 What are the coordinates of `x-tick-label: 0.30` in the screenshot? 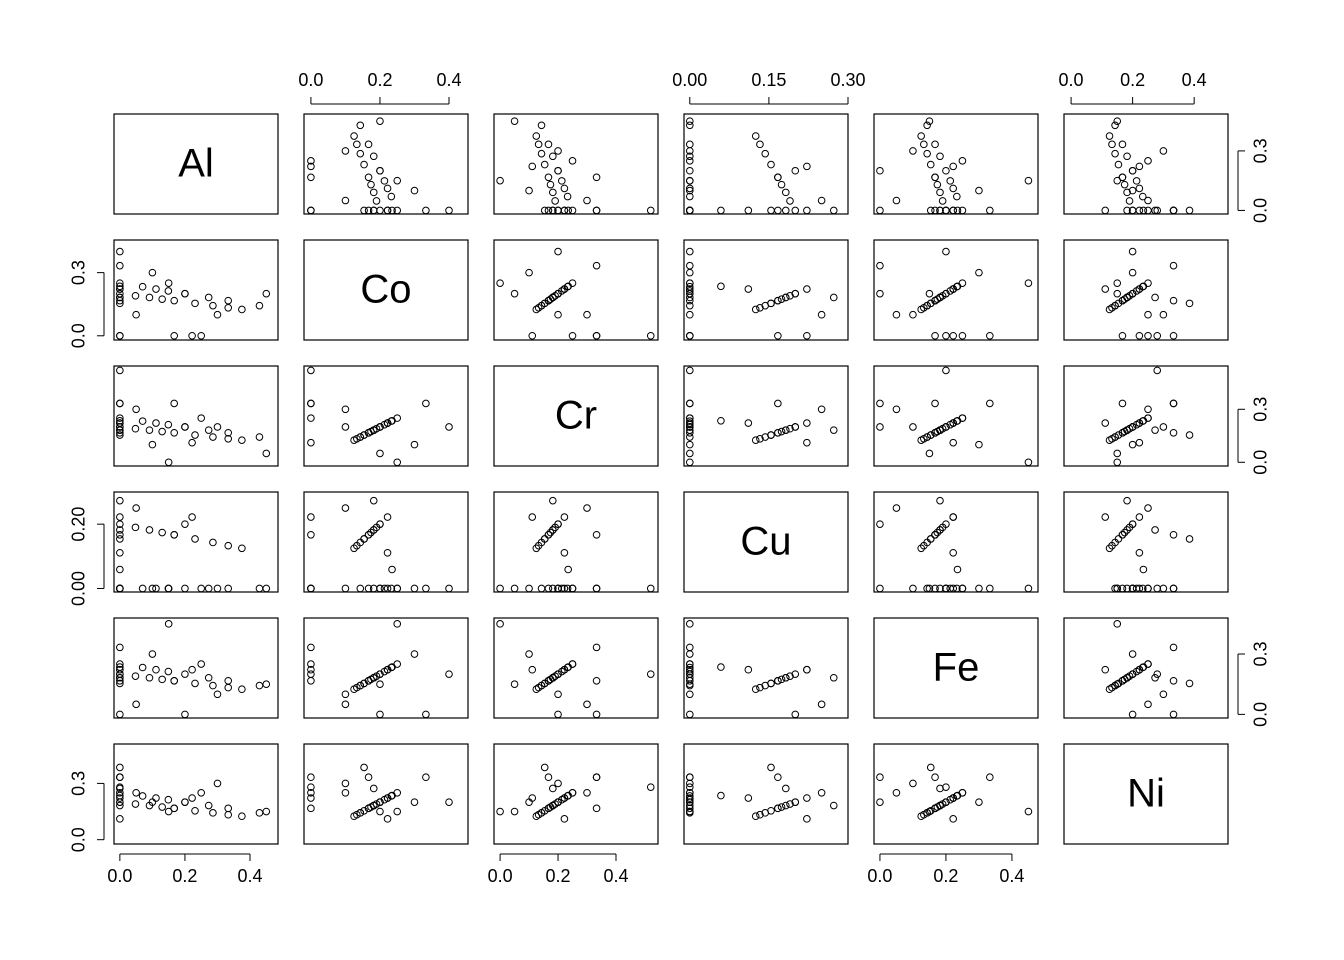 It's located at (847, 80).